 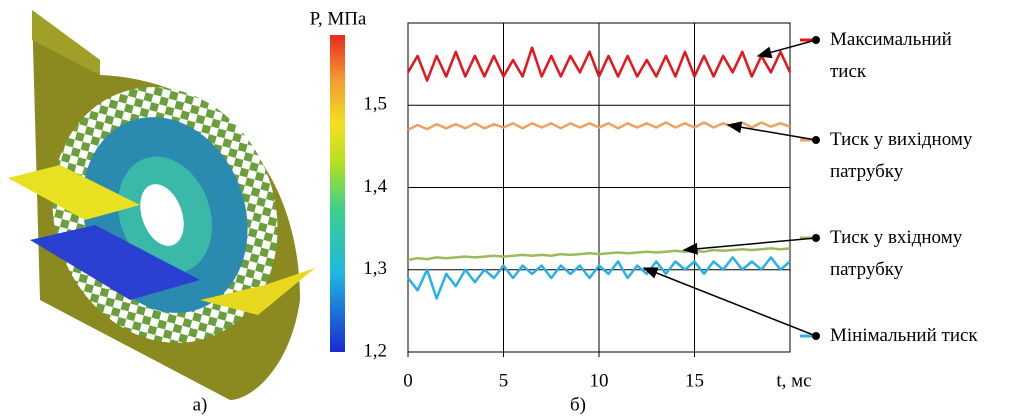 What do you see at coordinates (338, 18) in the screenshot?
I see `colorbar-label: Р, МПа` at bounding box center [338, 18].